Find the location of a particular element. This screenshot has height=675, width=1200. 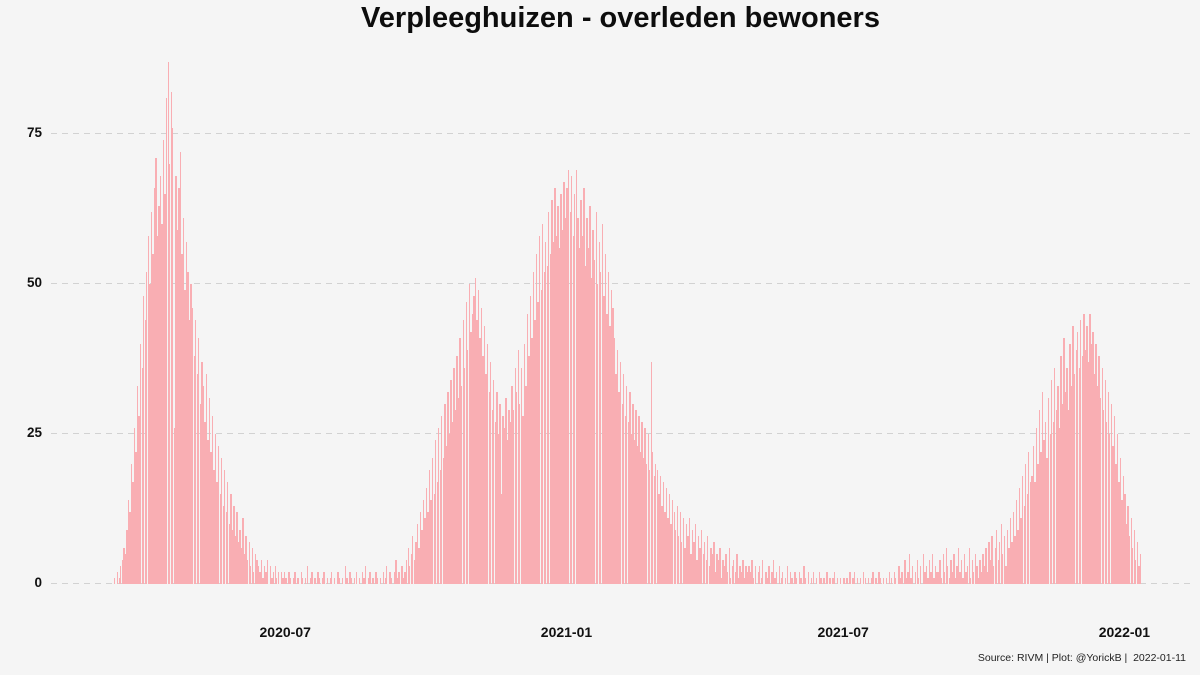

x-axis-tick-label: 2021-07 is located at coordinates (843, 632).